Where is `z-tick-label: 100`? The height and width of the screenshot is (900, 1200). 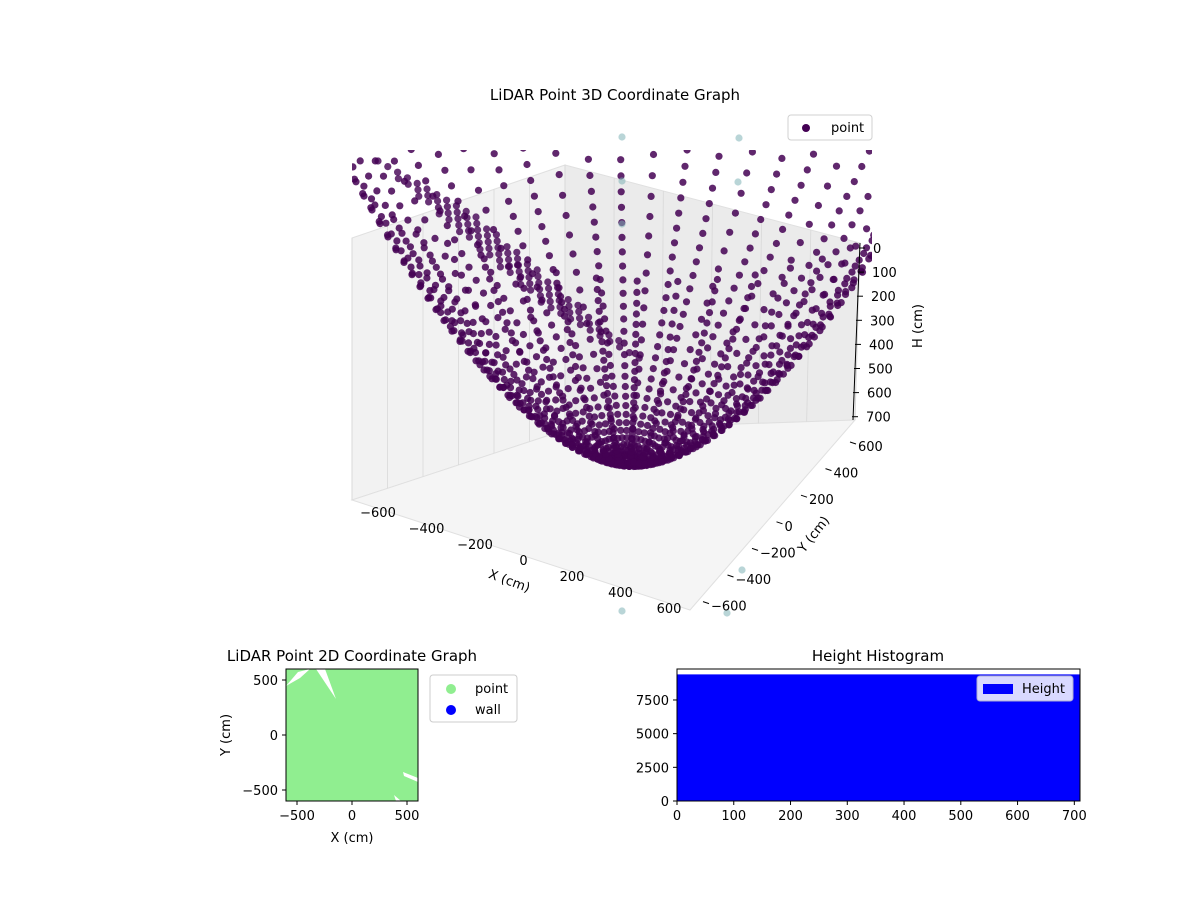 z-tick-label: 100 is located at coordinates (884, 273).